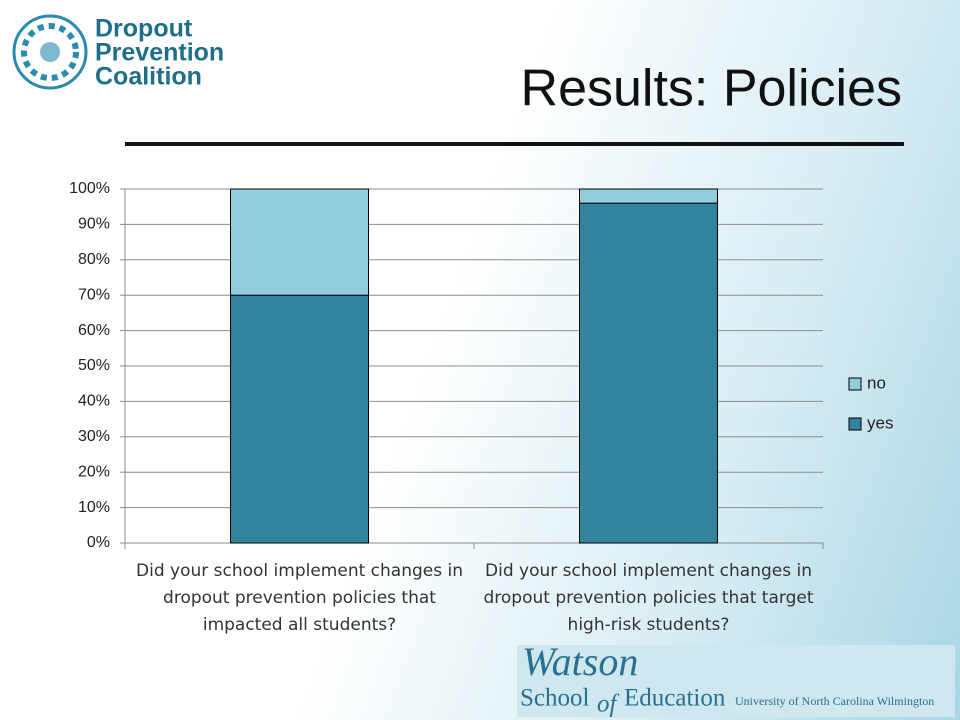 The width and height of the screenshot is (960, 720). What do you see at coordinates (880, 422) in the screenshot?
I see `legend-label: yes` at bounding box center [880, 422].